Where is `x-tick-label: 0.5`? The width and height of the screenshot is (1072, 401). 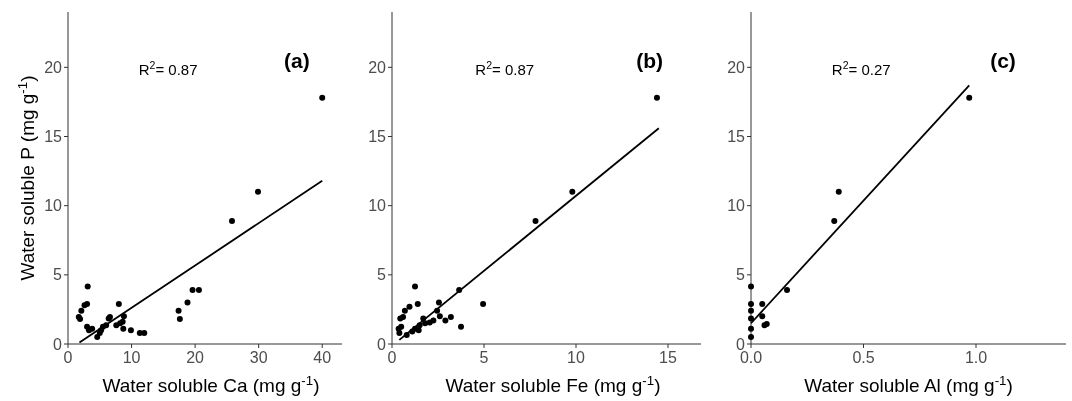 x-tick-label: 0.5 is located at coordinates (863, 357).